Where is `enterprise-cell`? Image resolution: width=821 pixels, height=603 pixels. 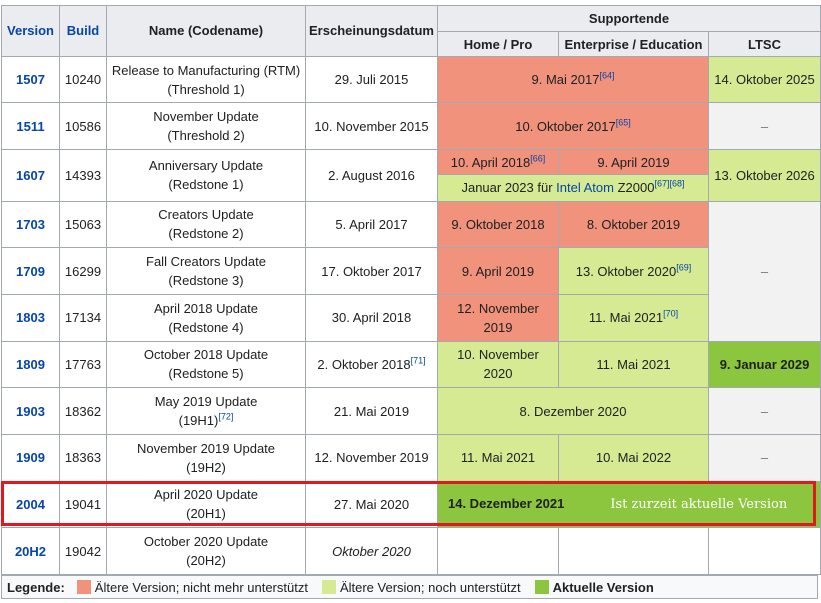
enterprise-cell is located at coordinates (633, 551).